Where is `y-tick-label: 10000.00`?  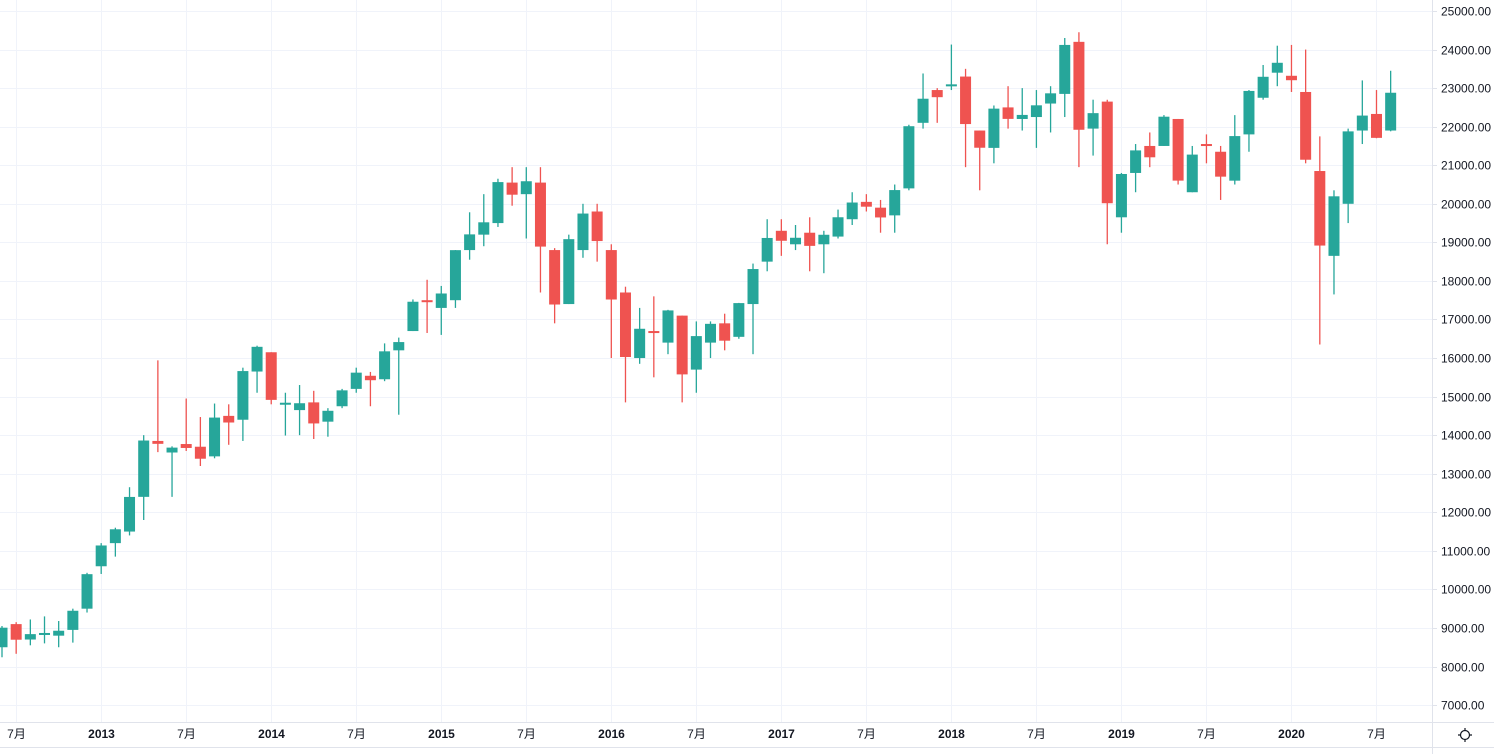 y-tick-label: 10000.00 is located at coordinates (1466, 590).